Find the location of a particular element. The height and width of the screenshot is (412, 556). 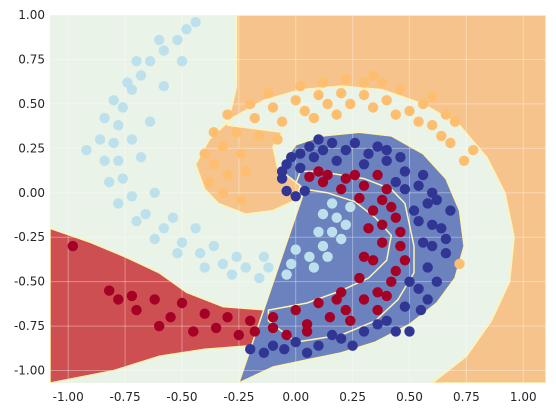

x-tick-label: 0.25 is located at coordinates (352, 397).